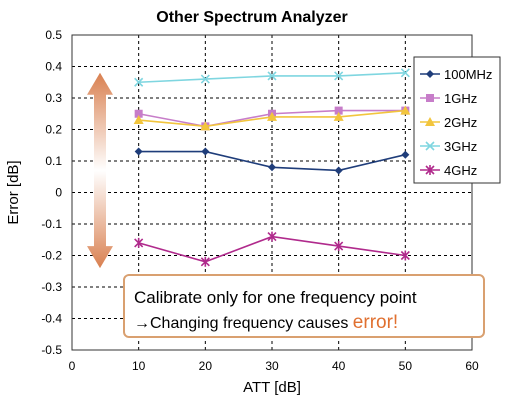  Describe the element at coordinates (58, 193) in the screenshot. I see `y-tick-label: 0` at that location.